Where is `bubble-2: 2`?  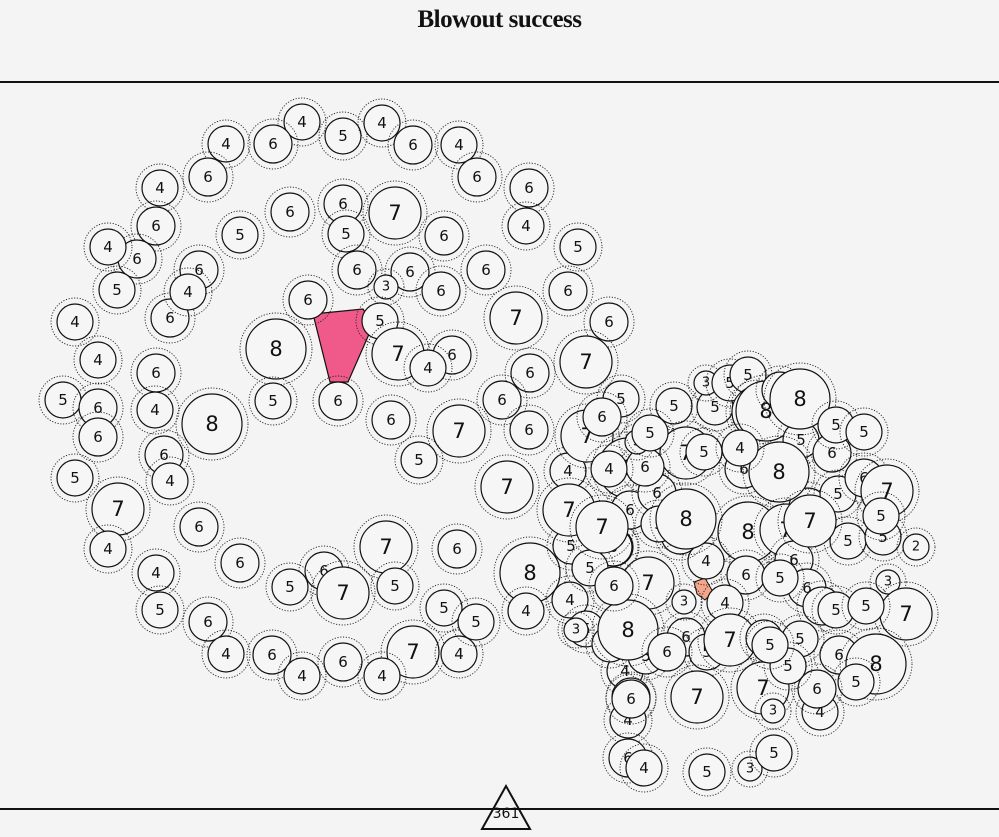
bubble-2: 2 is located at coordinates (916, 547).